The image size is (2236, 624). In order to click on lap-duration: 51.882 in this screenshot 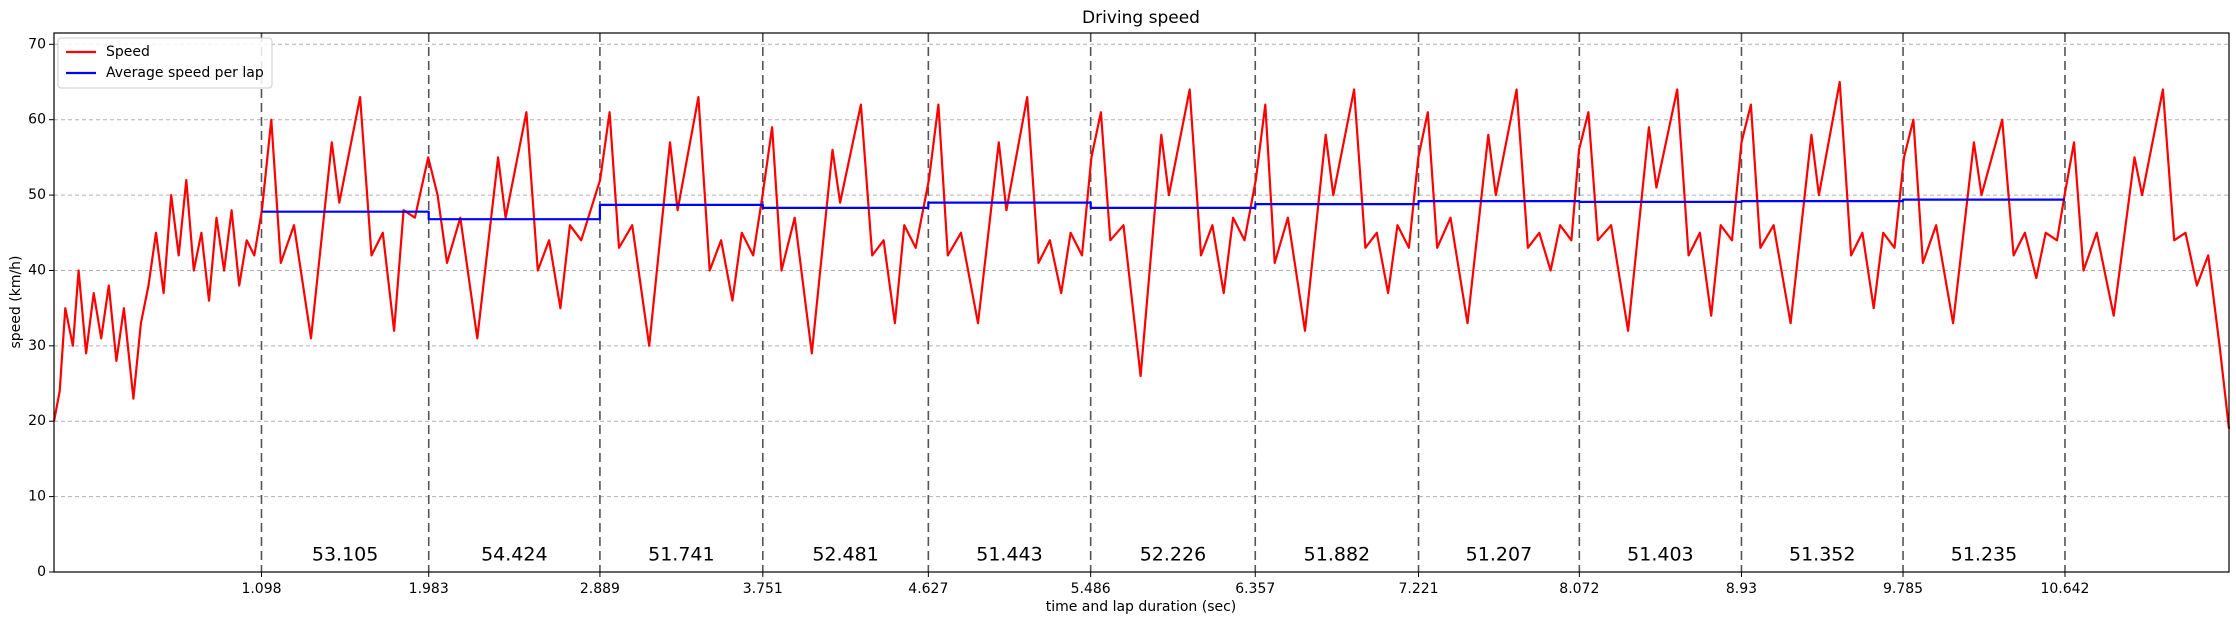, I will do `click(1337, 555)`.